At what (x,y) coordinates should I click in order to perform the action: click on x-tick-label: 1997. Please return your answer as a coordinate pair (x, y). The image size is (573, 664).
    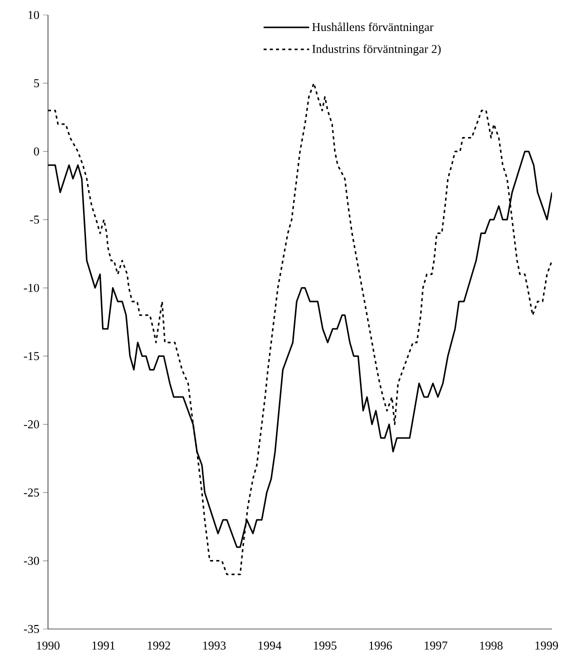
    Looking at the image, I should click on (436, 646).